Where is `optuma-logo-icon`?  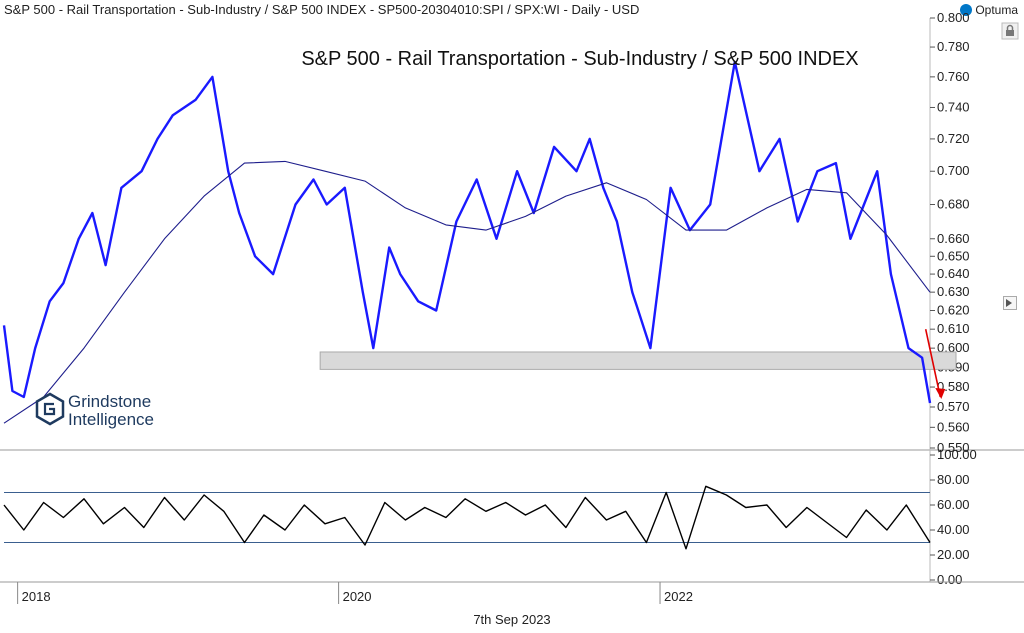
optuma-logo-icon is located at coordinates (966, 10).